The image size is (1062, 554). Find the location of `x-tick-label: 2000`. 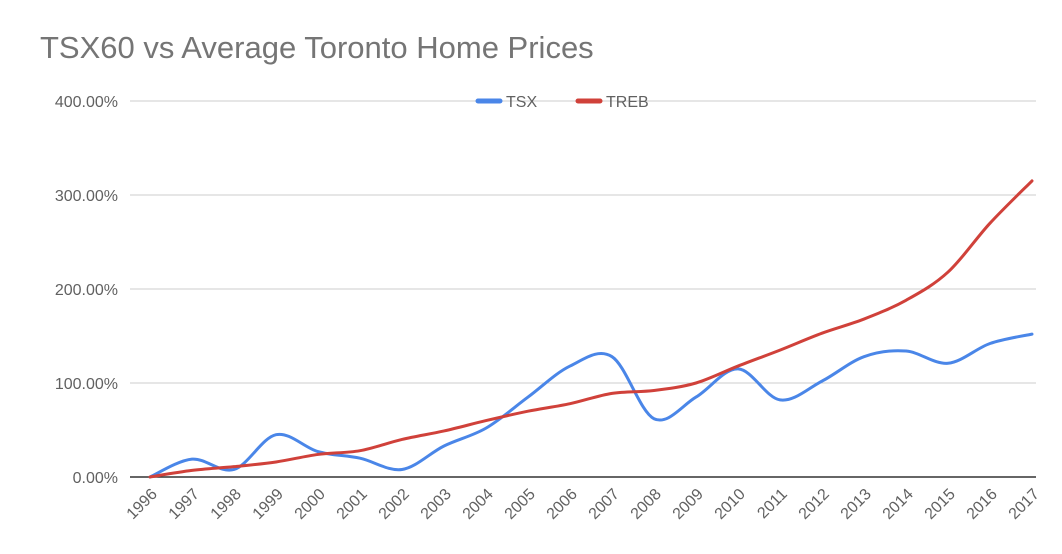

x-tick-label: 2000 is located at coordinates (310, 504).